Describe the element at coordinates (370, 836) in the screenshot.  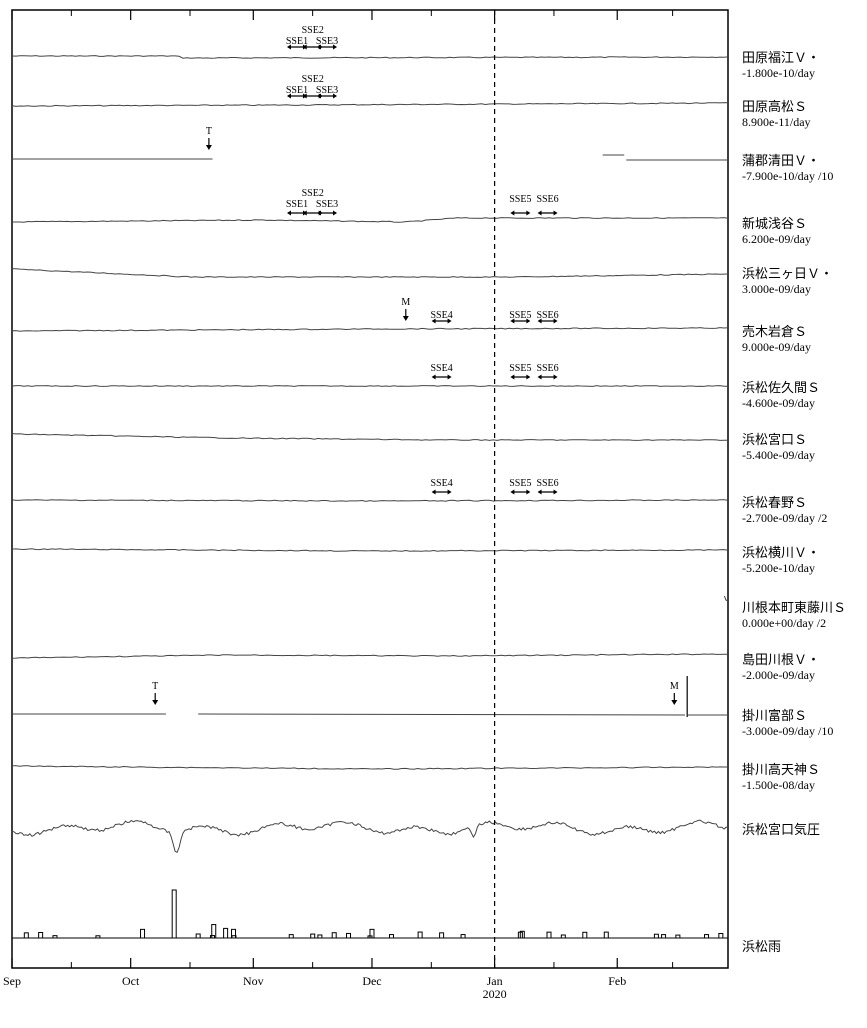
I see `pressure-trace` at that location.